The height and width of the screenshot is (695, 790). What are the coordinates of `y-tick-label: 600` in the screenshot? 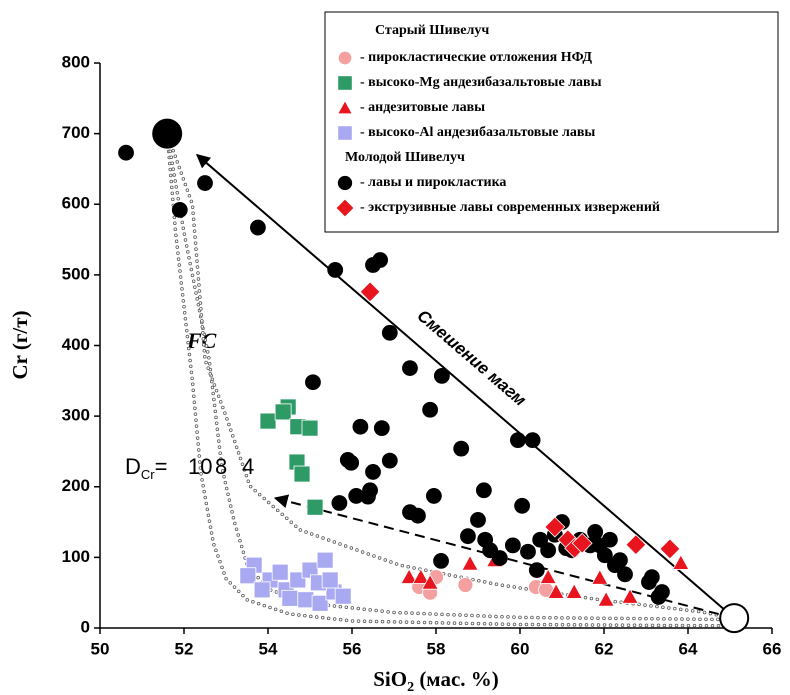 It's located at (76, 203).